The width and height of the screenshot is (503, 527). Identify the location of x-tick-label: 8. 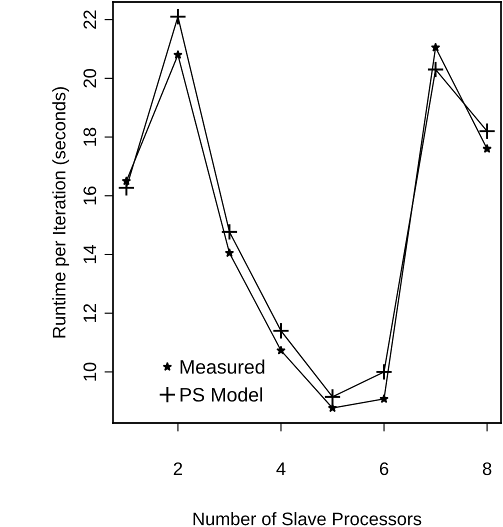
(487, 469).